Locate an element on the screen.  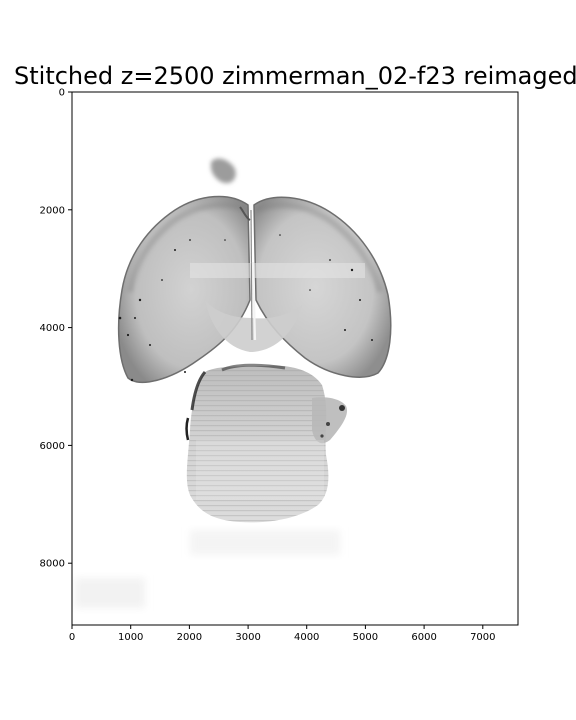
x-tick-label: 4000 is located at coordinates (306, 637).